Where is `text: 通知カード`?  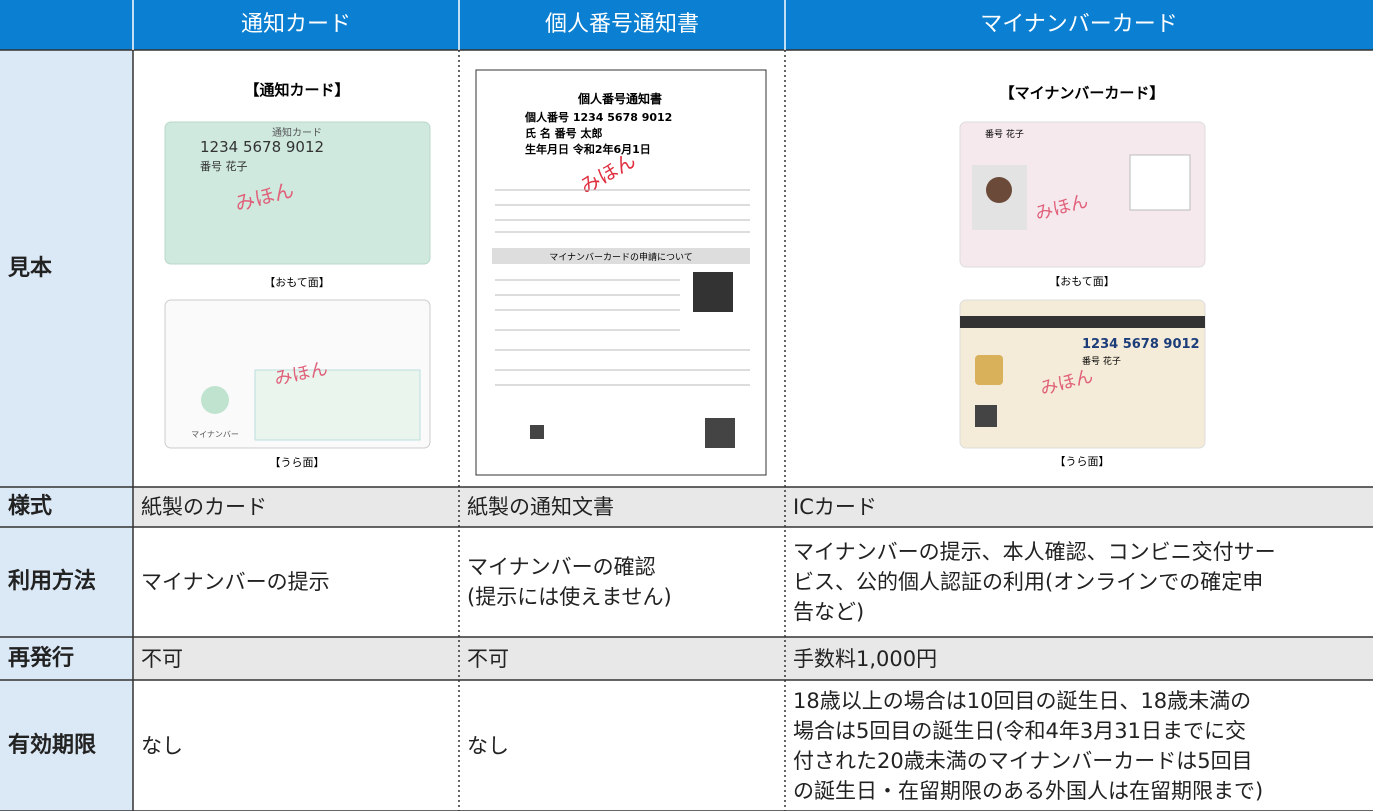
text: 通知カード is located at coordinates (295, 24).